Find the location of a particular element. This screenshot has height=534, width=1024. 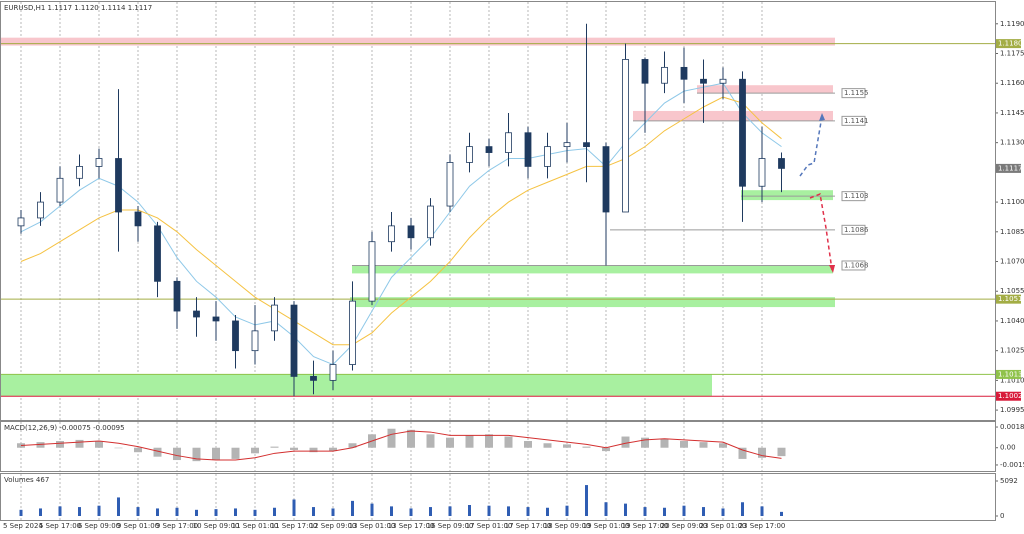

y-tick-label: 1.1085 is located at coordinates (1012, 232).